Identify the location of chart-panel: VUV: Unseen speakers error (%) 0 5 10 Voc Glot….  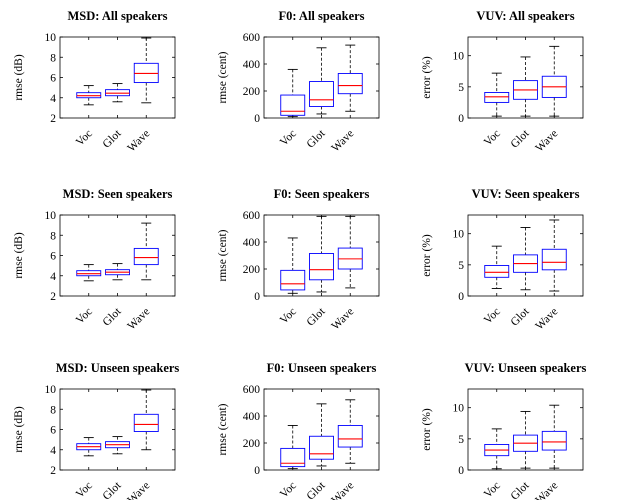
(504, 430).